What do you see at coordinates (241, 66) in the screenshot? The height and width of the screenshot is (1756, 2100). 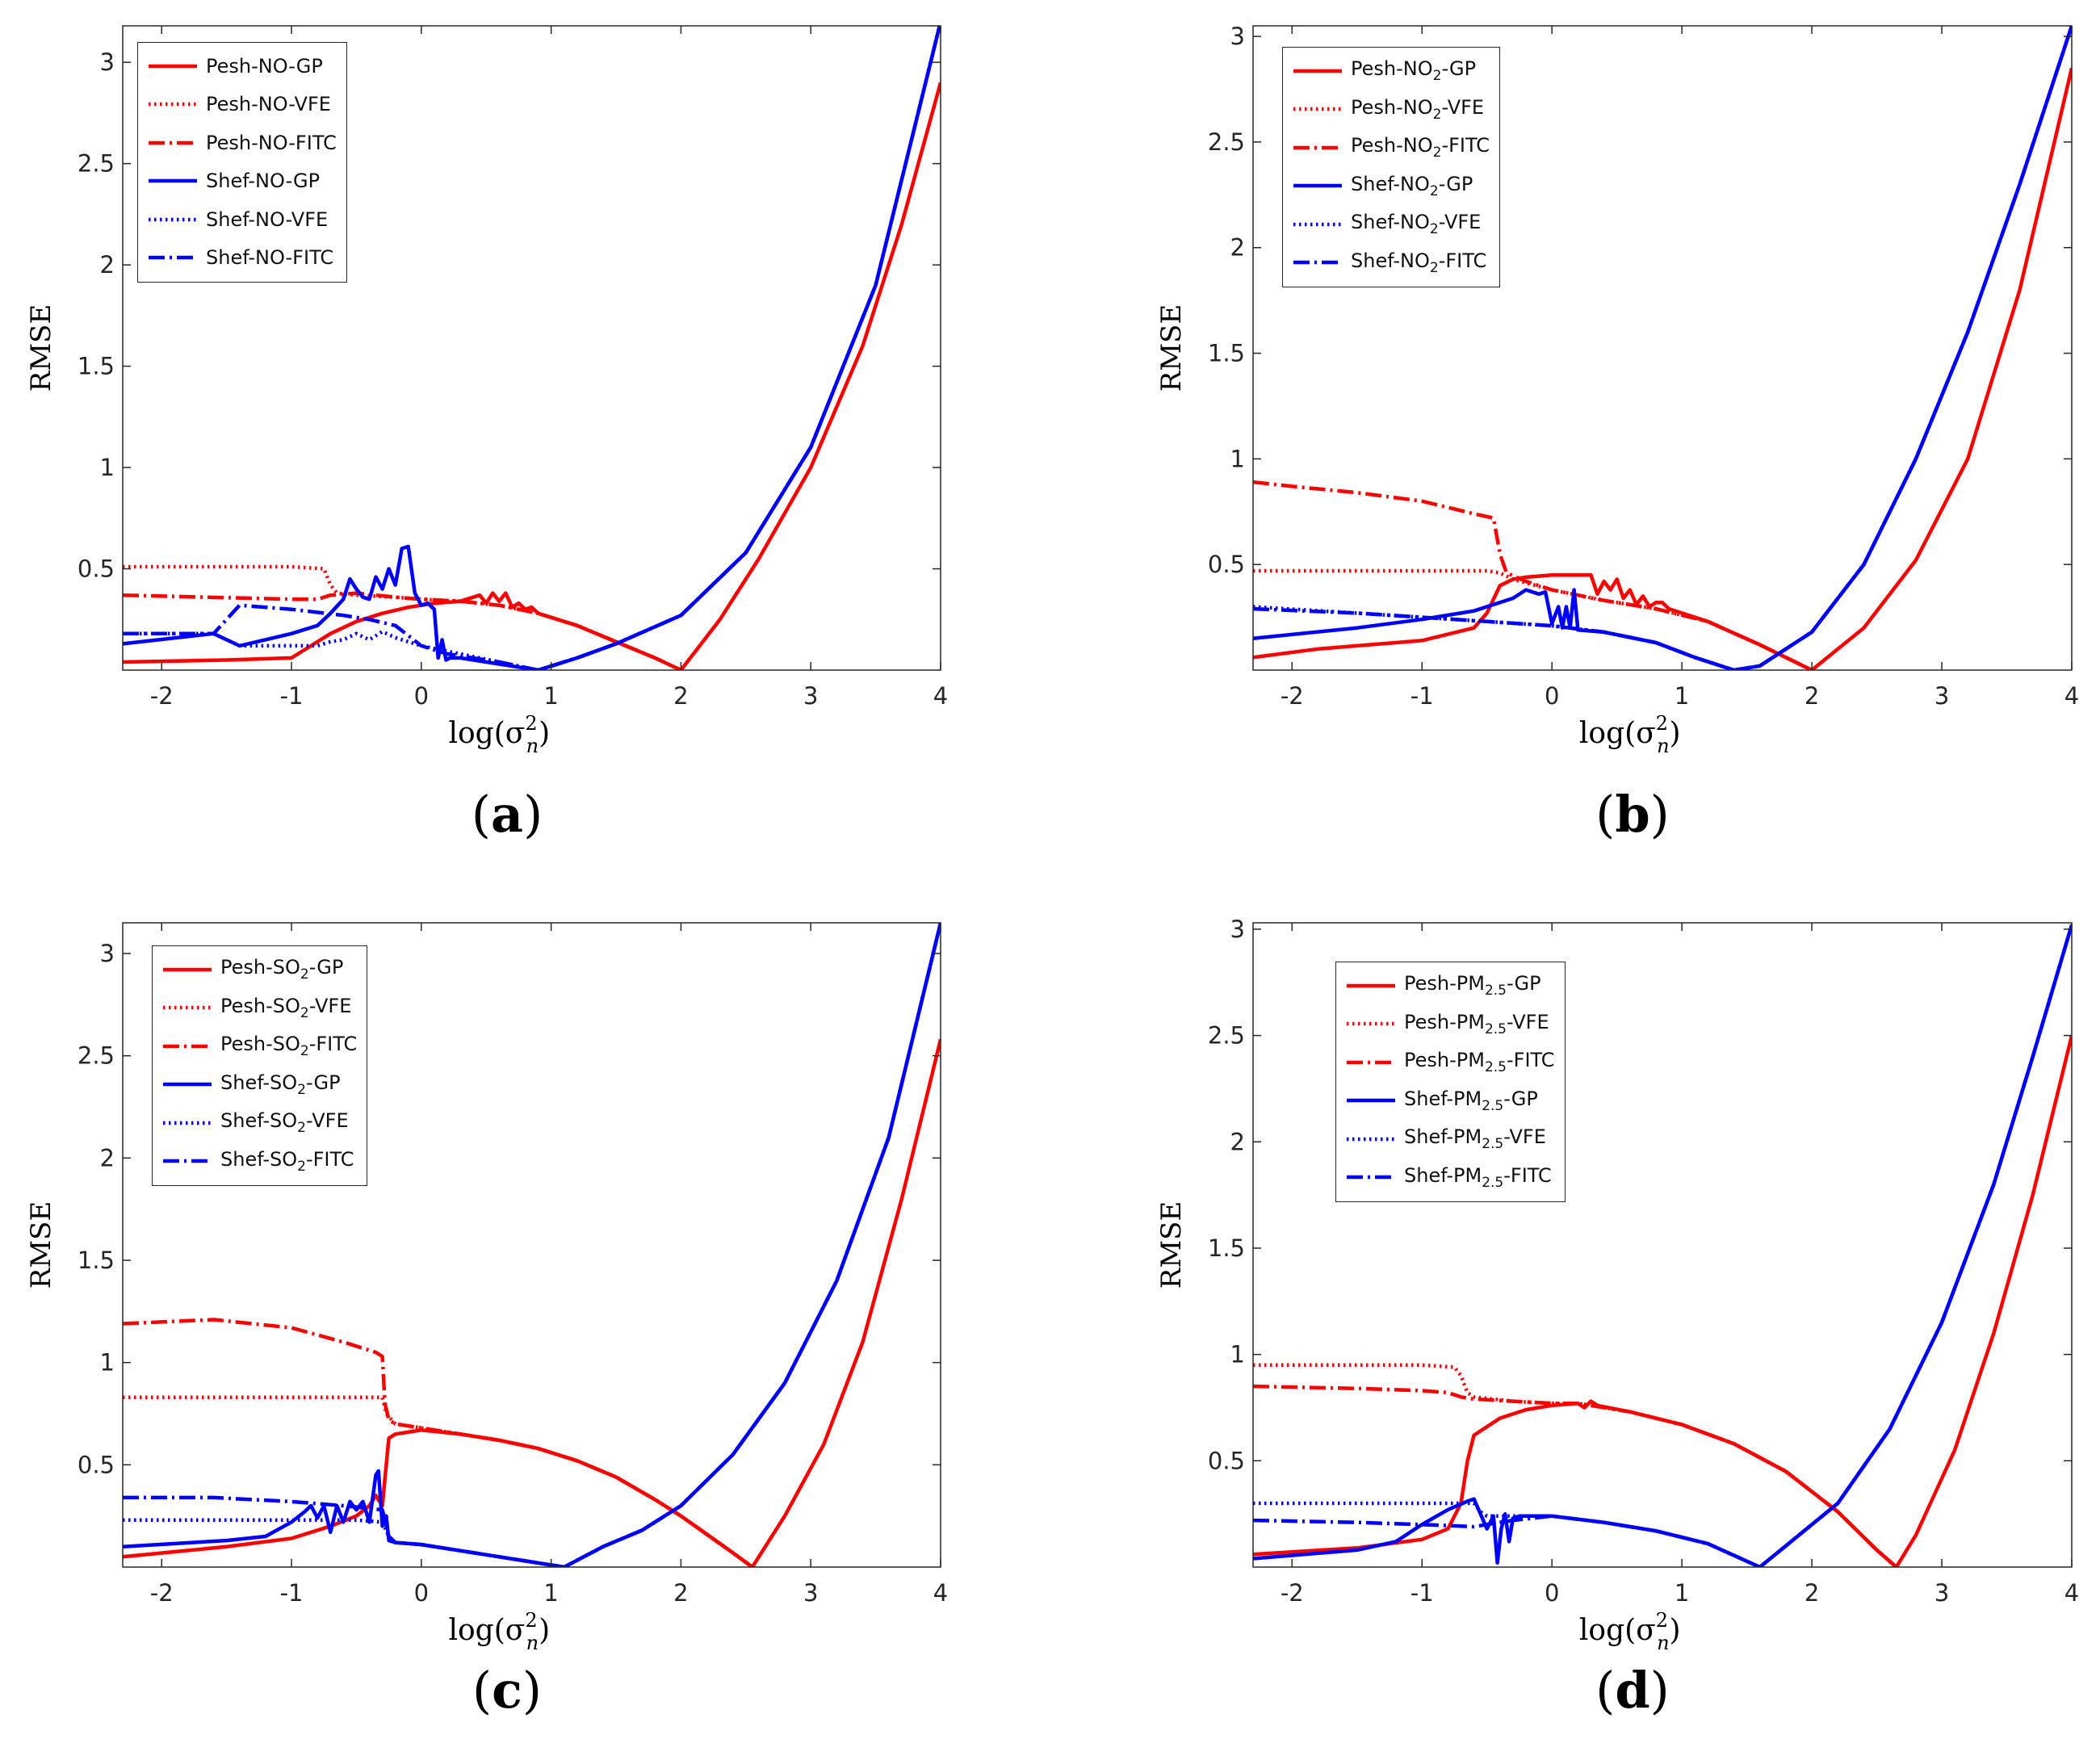 I see `legend-item: Pesh-NO-GP` at bounding box center [241, 66].